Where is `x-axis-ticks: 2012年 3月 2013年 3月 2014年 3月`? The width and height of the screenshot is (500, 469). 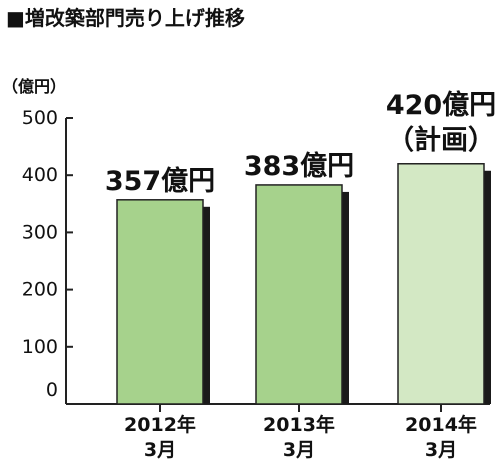
x-axis-ticks: 2012年 3月 2013年 3月 2014年 3月 is located at coordinates (300, 432).